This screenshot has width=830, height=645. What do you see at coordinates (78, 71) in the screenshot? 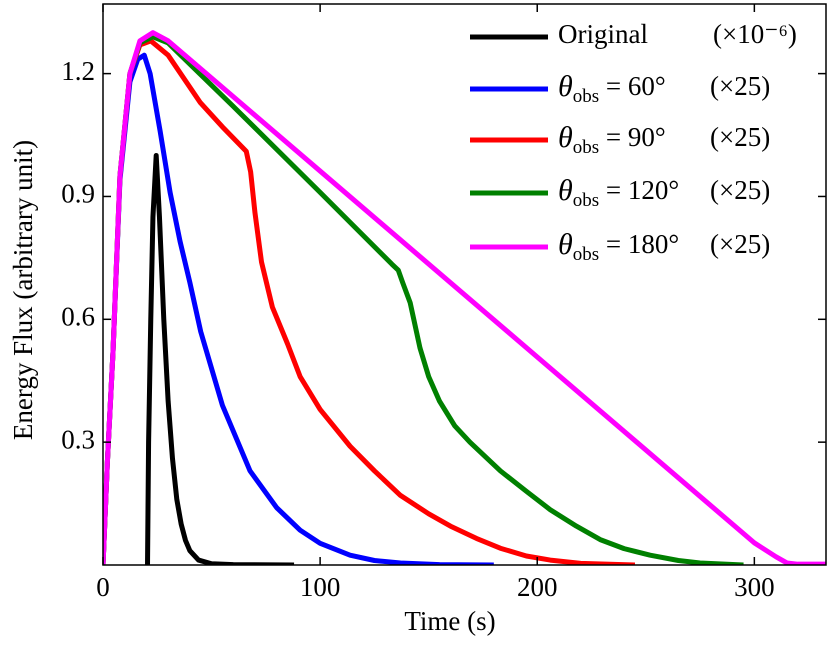
I see `y-tick-label: 1.2` at bounding box center [78, 71].